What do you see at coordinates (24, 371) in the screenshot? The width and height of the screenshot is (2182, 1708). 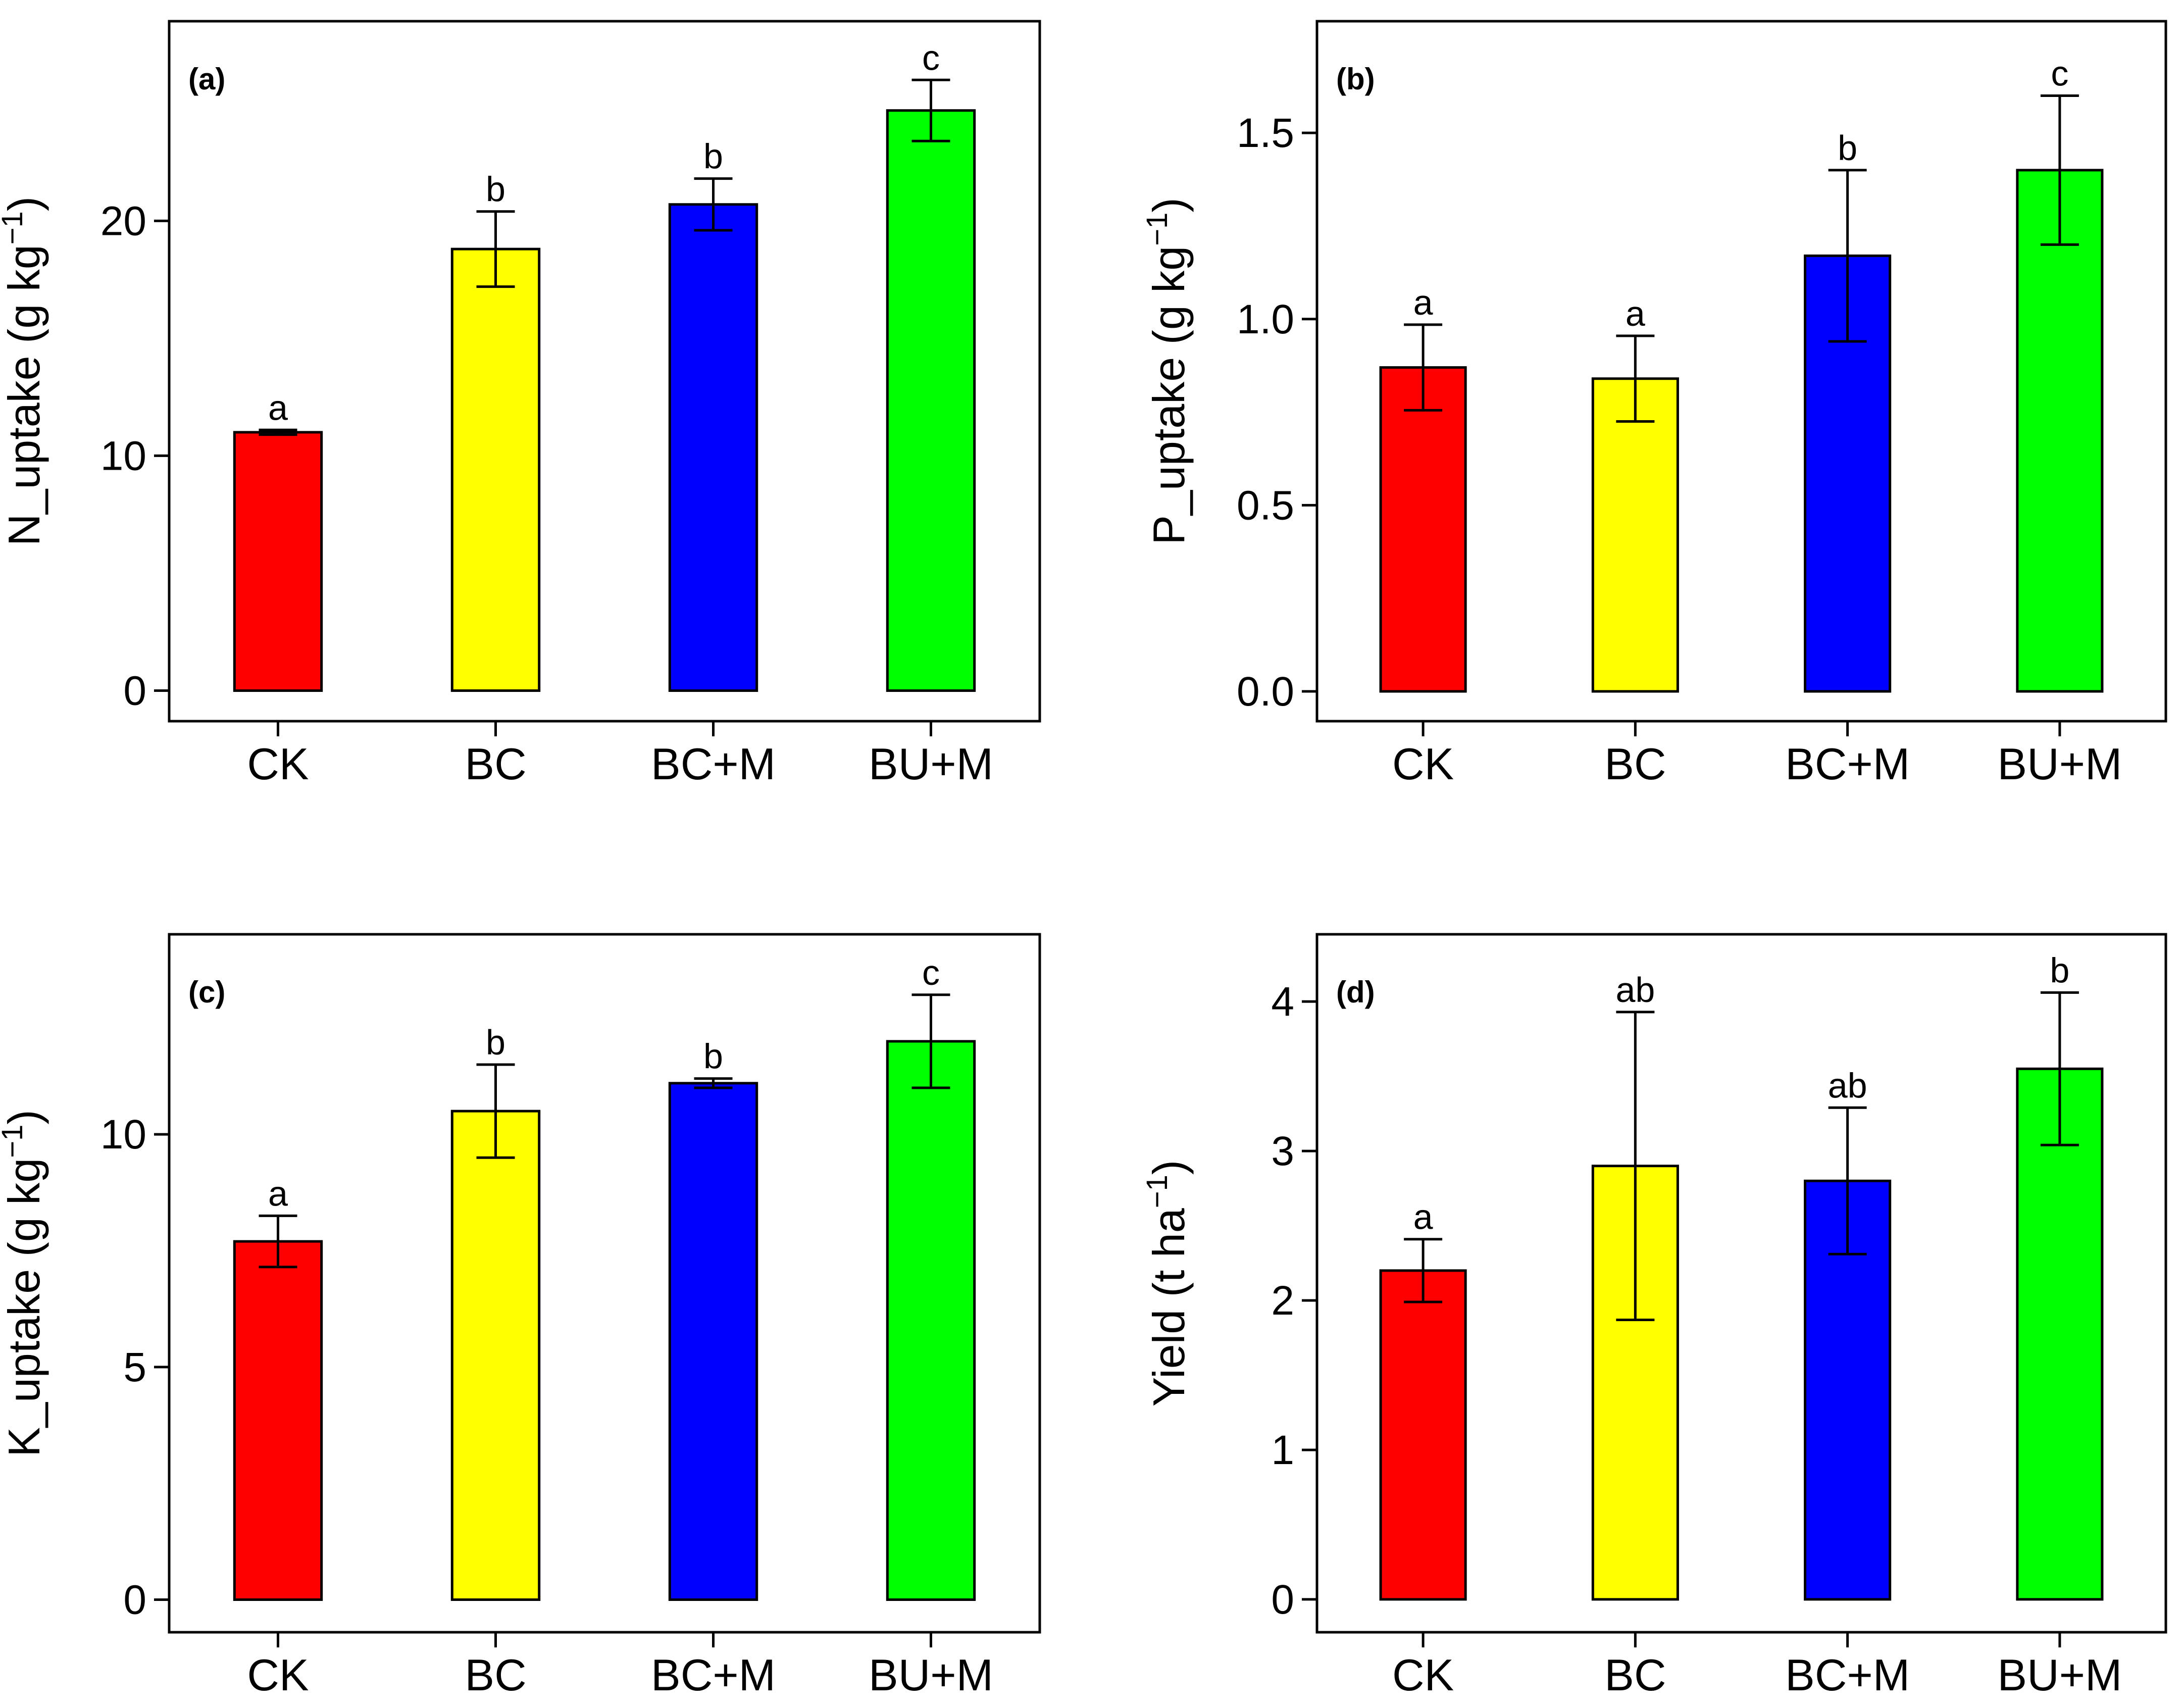 I see `y-axis-title: N_uptake (g kg−1)` at bounding box center [24, 371].